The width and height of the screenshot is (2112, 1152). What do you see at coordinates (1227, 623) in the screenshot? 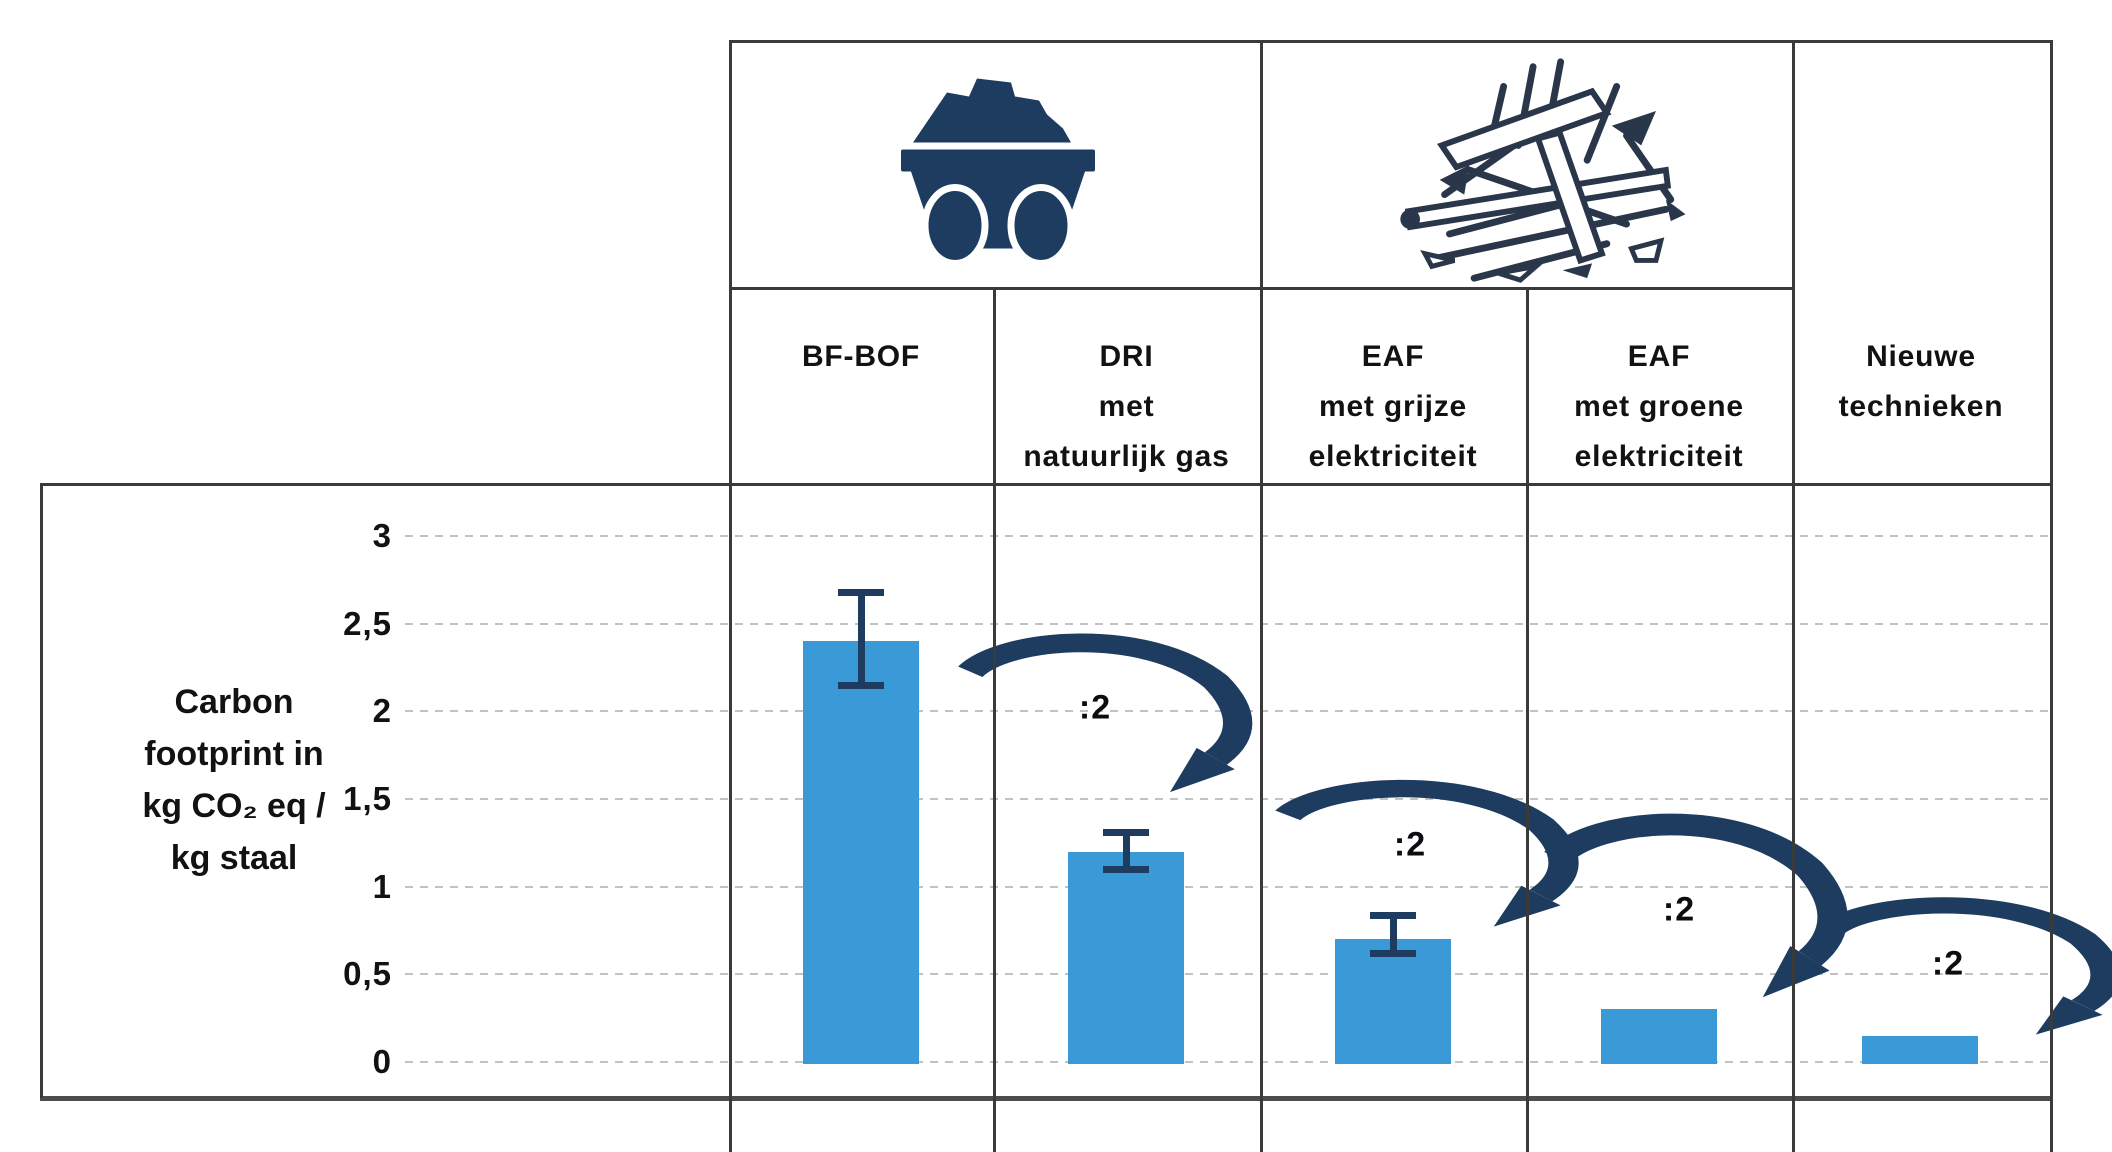
I see `gridline-2,5` at bounding box center [1227, 623].